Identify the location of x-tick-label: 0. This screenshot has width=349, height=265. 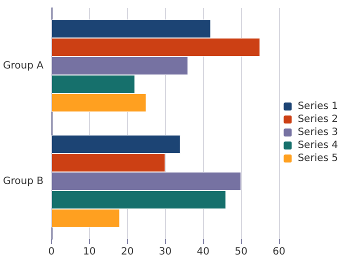
(51, 252).